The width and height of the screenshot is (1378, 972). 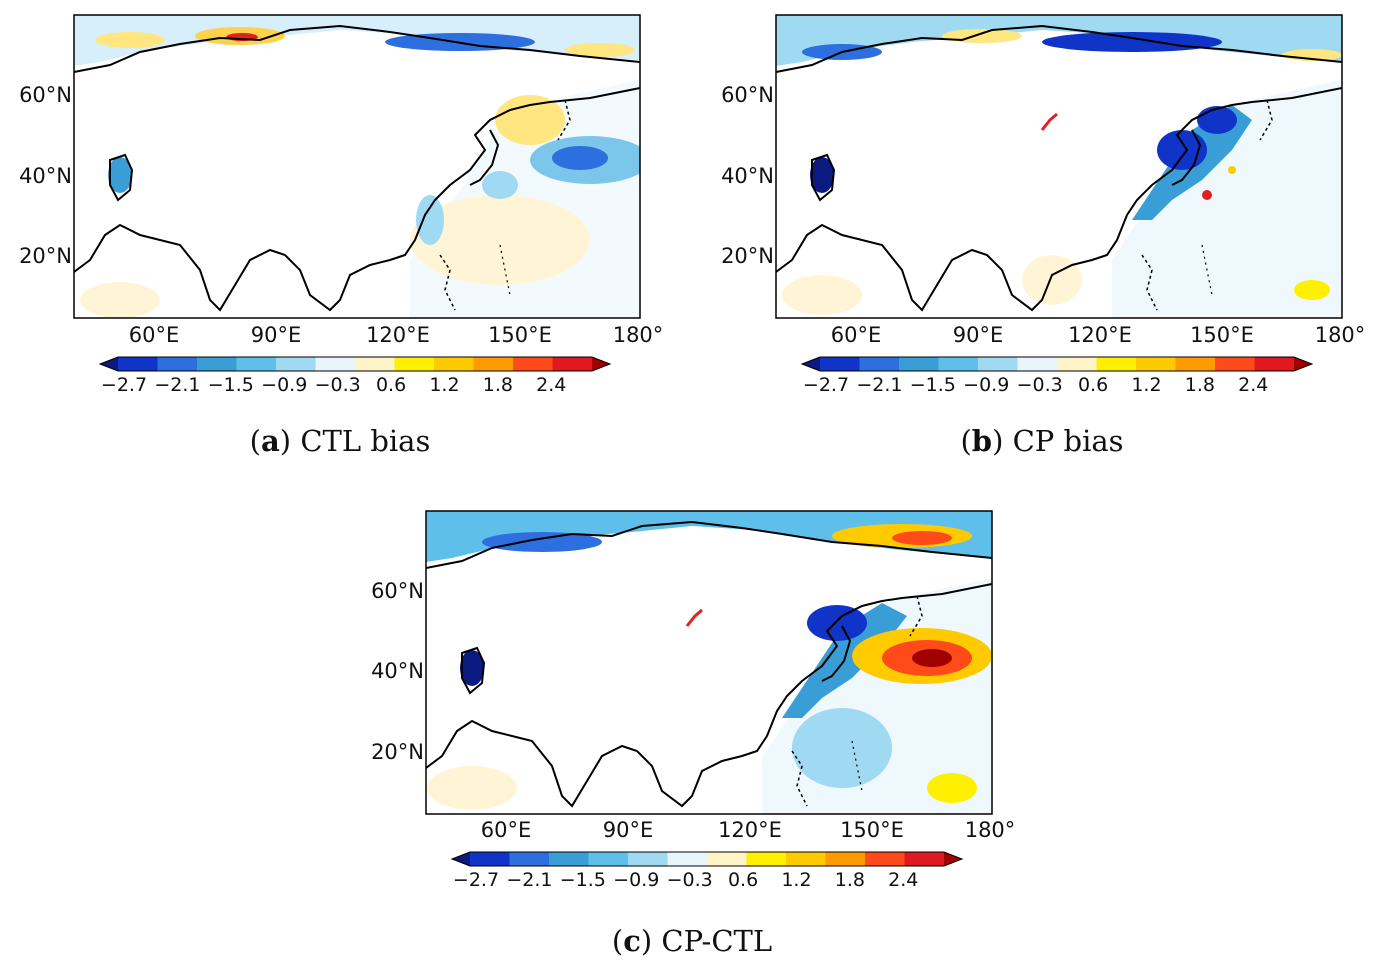 What do you see at coordinates (270, 441) in the screenshot?
I see `panel-letter: a` at bounding box center [270, 441].